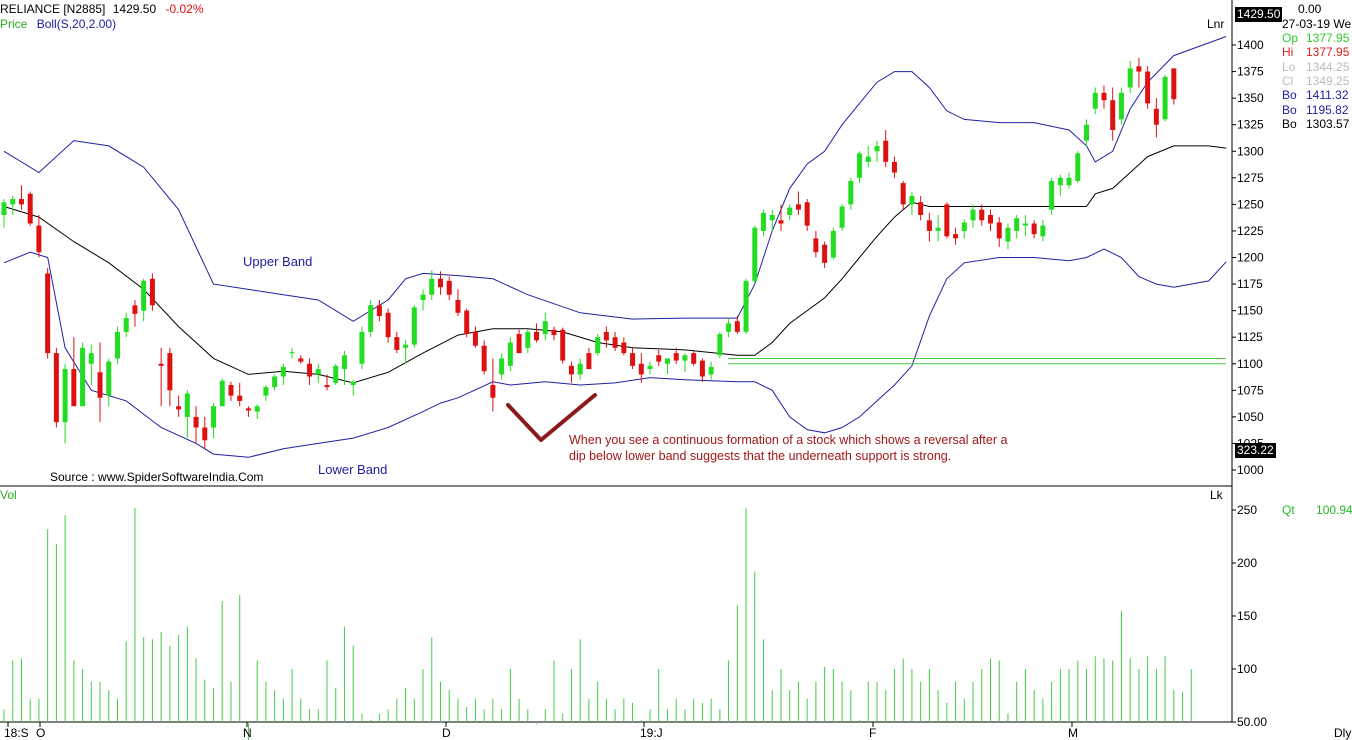  I want to click on price-tick-label: 1400, so click(1250, 45).